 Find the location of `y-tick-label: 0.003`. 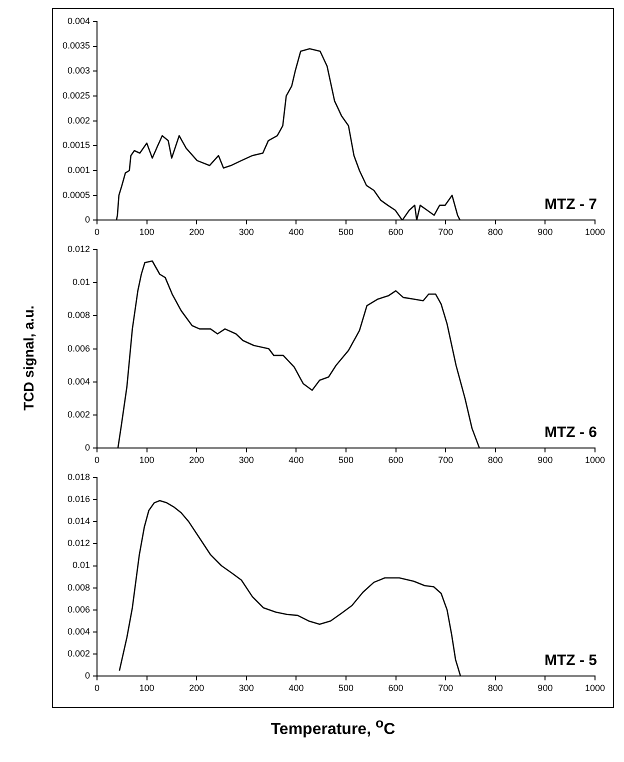

y-tick-label: 0.003 is located at coordinates (78, 71).